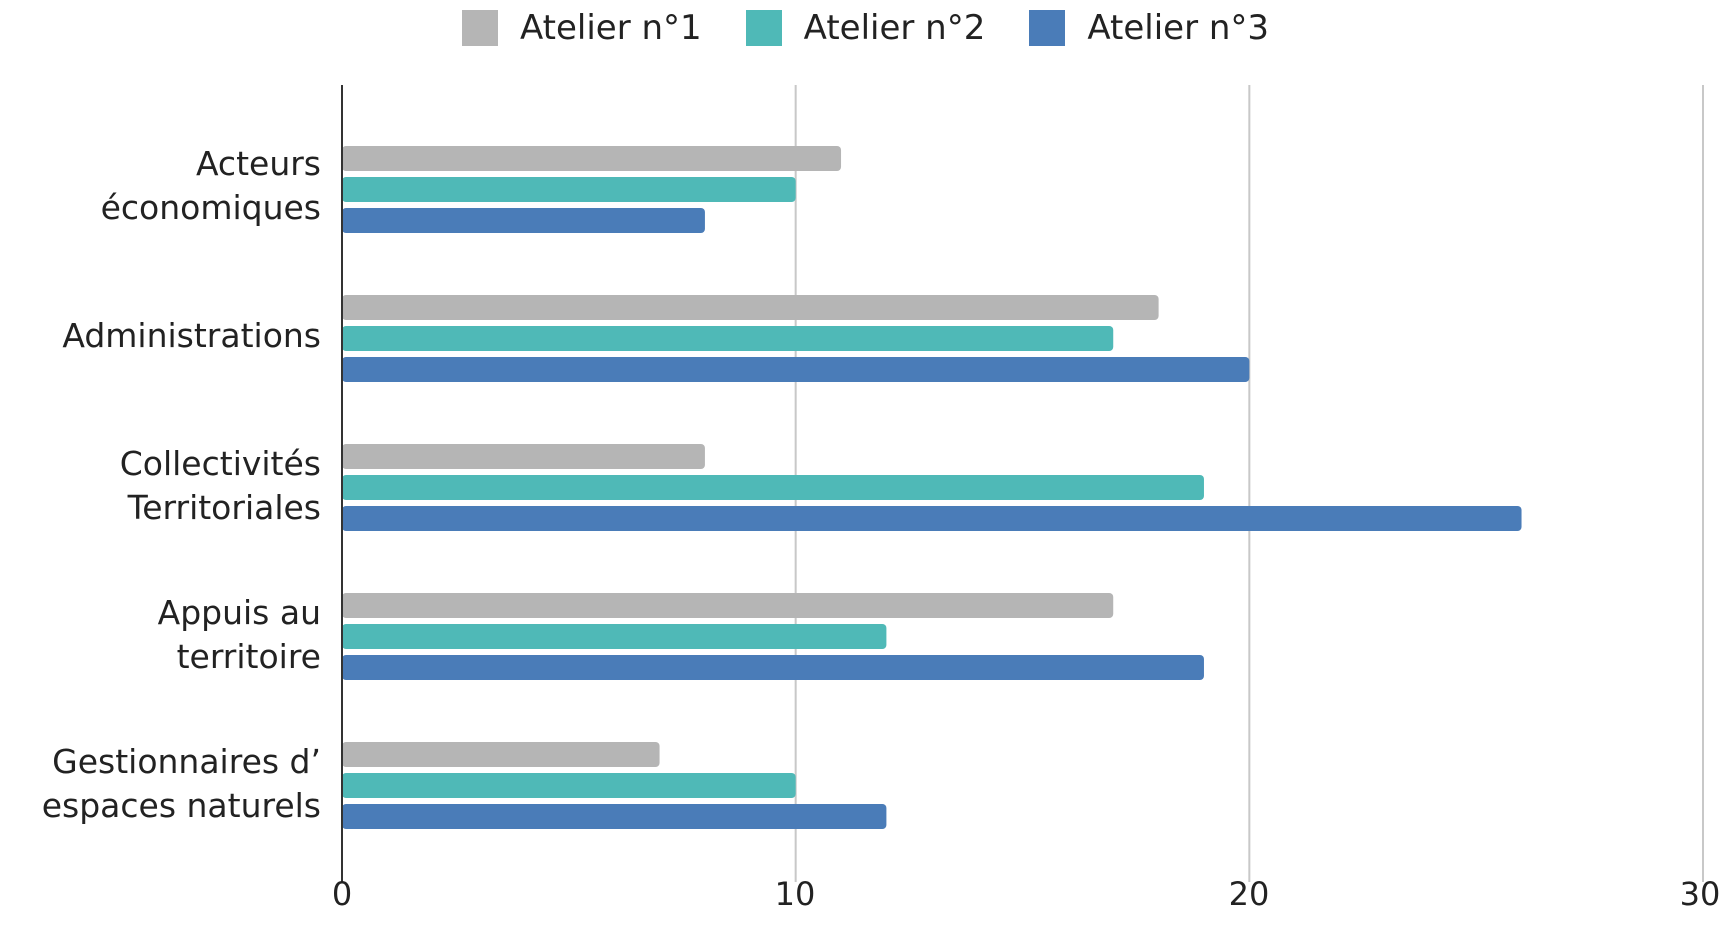 The width and height of the screenshot is (1731, 941). Describe the element at coordinates (220, 485) in the screenshot. I see `category-label-collectivites-territoriales: Collectivités Territoriales` at that location.